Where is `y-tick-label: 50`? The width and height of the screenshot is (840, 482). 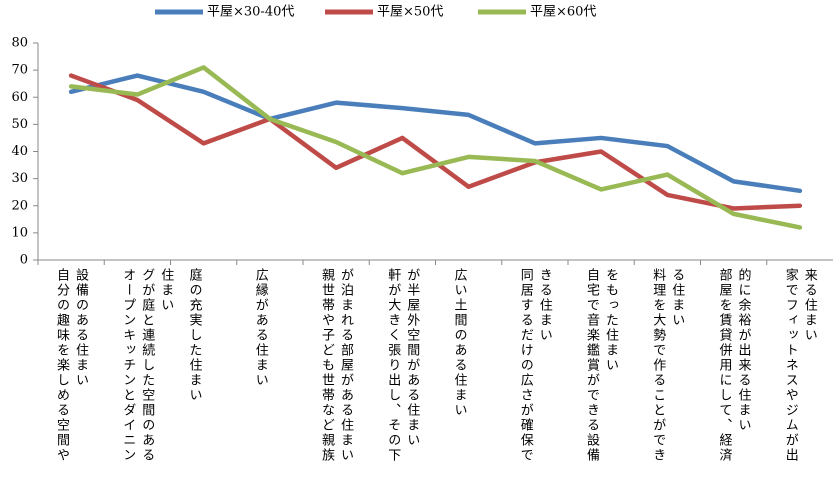
y-tick-label: 50 is located at coordinates (19, 124).